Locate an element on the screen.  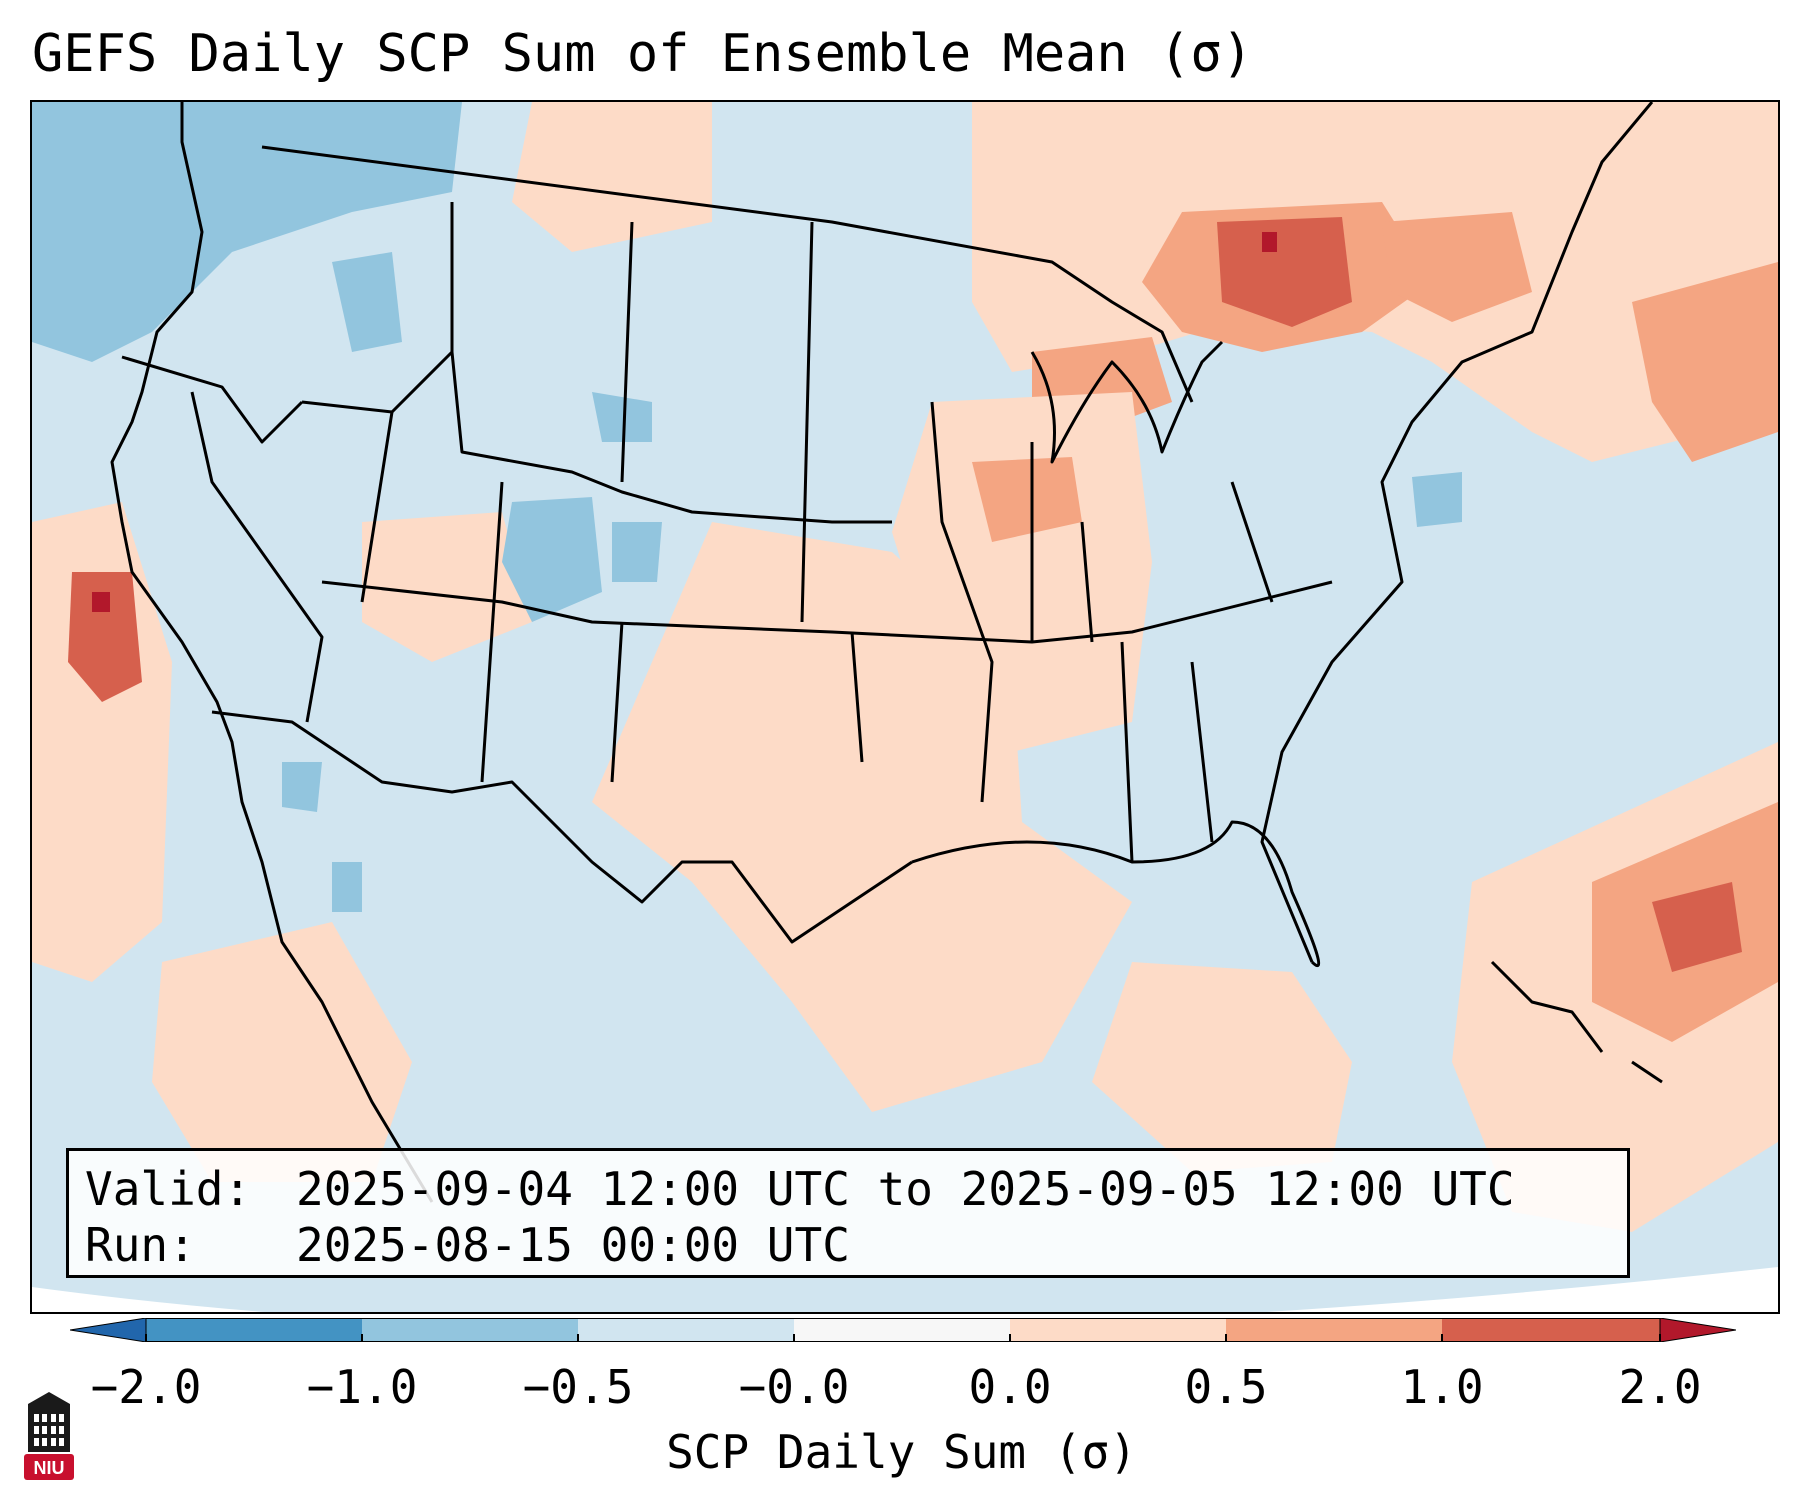
colorbar is located at coordinates (903, 1330).